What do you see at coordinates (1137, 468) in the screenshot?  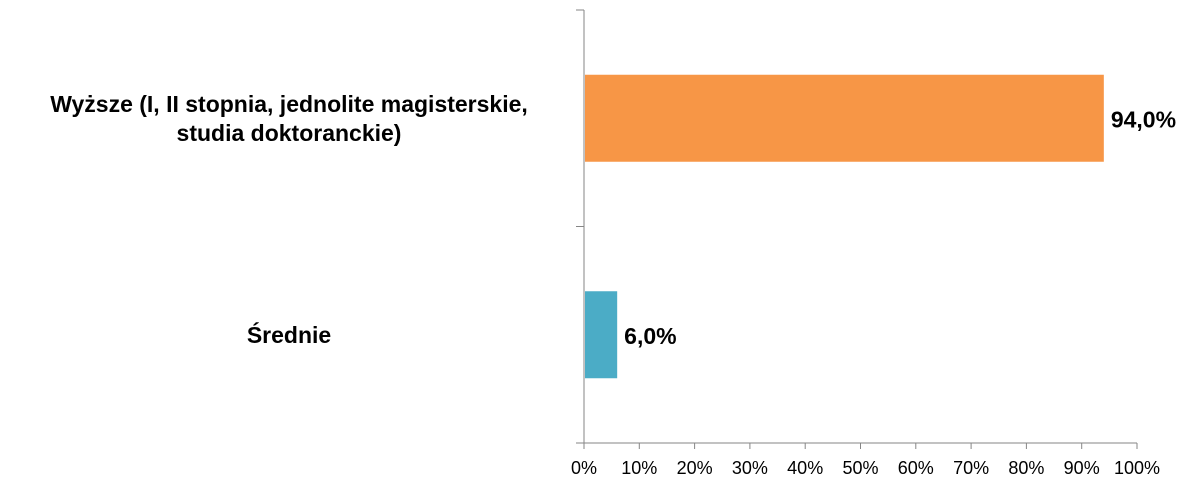 I see `x-tick-label: 100%` at bounding box center [1137, 468].